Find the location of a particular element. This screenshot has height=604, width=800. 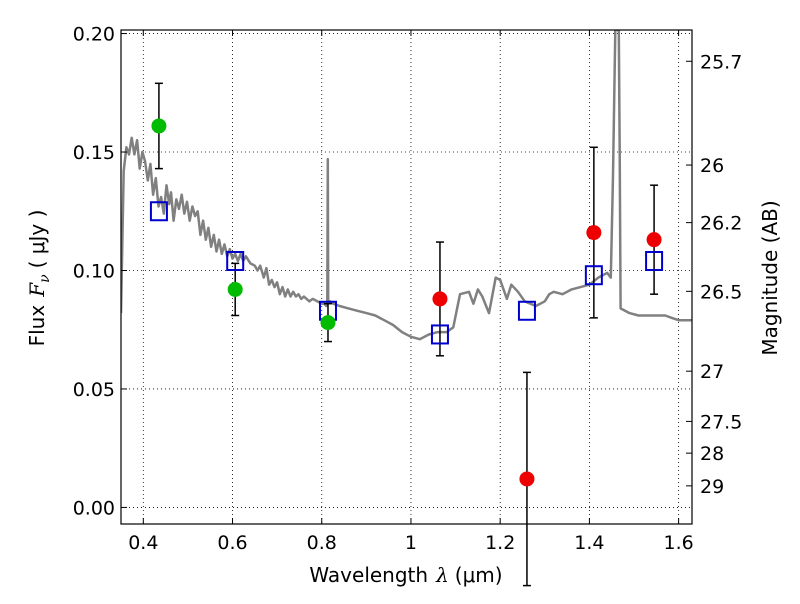

x-tick-label: 0.6 is located at coordinates (232, 543).